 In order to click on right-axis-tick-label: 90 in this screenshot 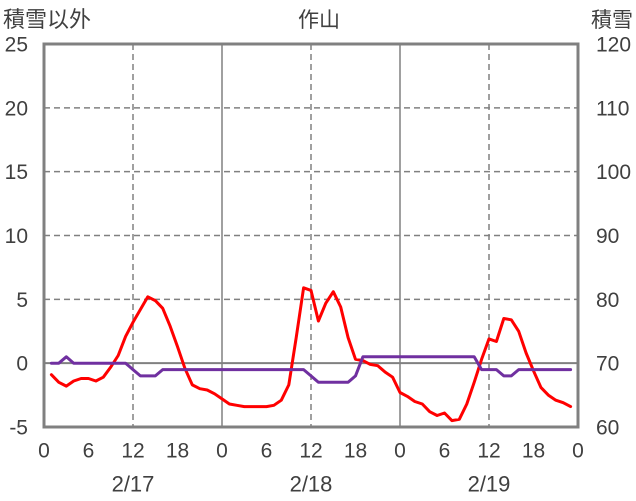, I will do `click(607, 236)`.